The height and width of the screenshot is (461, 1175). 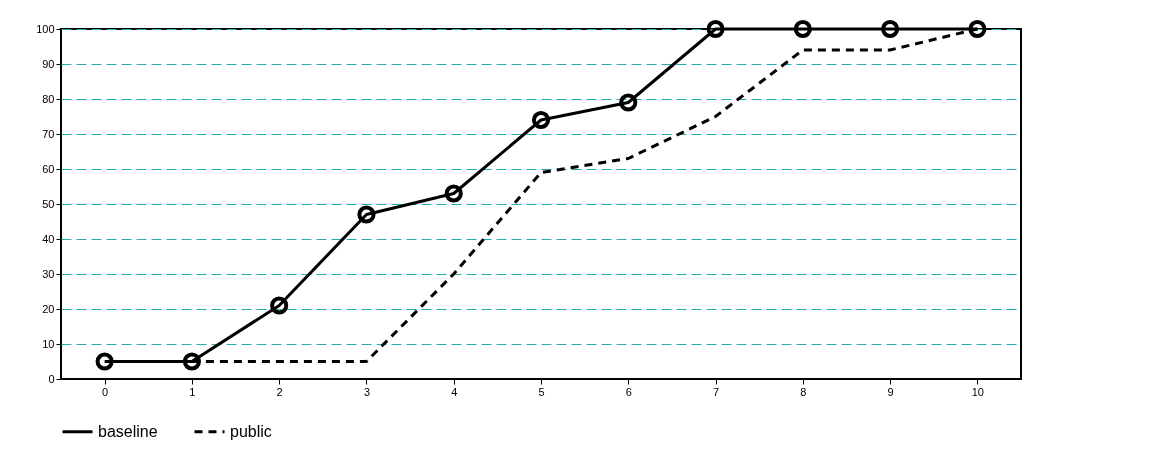 What do you see at coordinates (279, 391) in the screenshot?
I see `x-tick-label: 2` at bounding box center [279, 391].